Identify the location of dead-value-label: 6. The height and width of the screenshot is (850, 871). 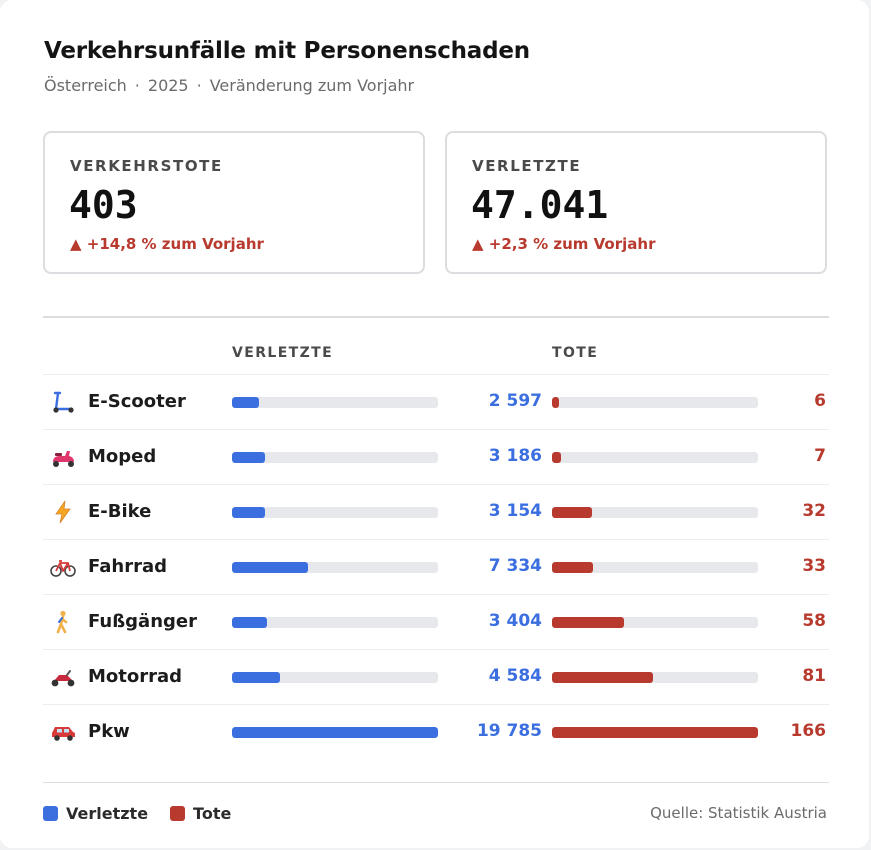
(820, 401).